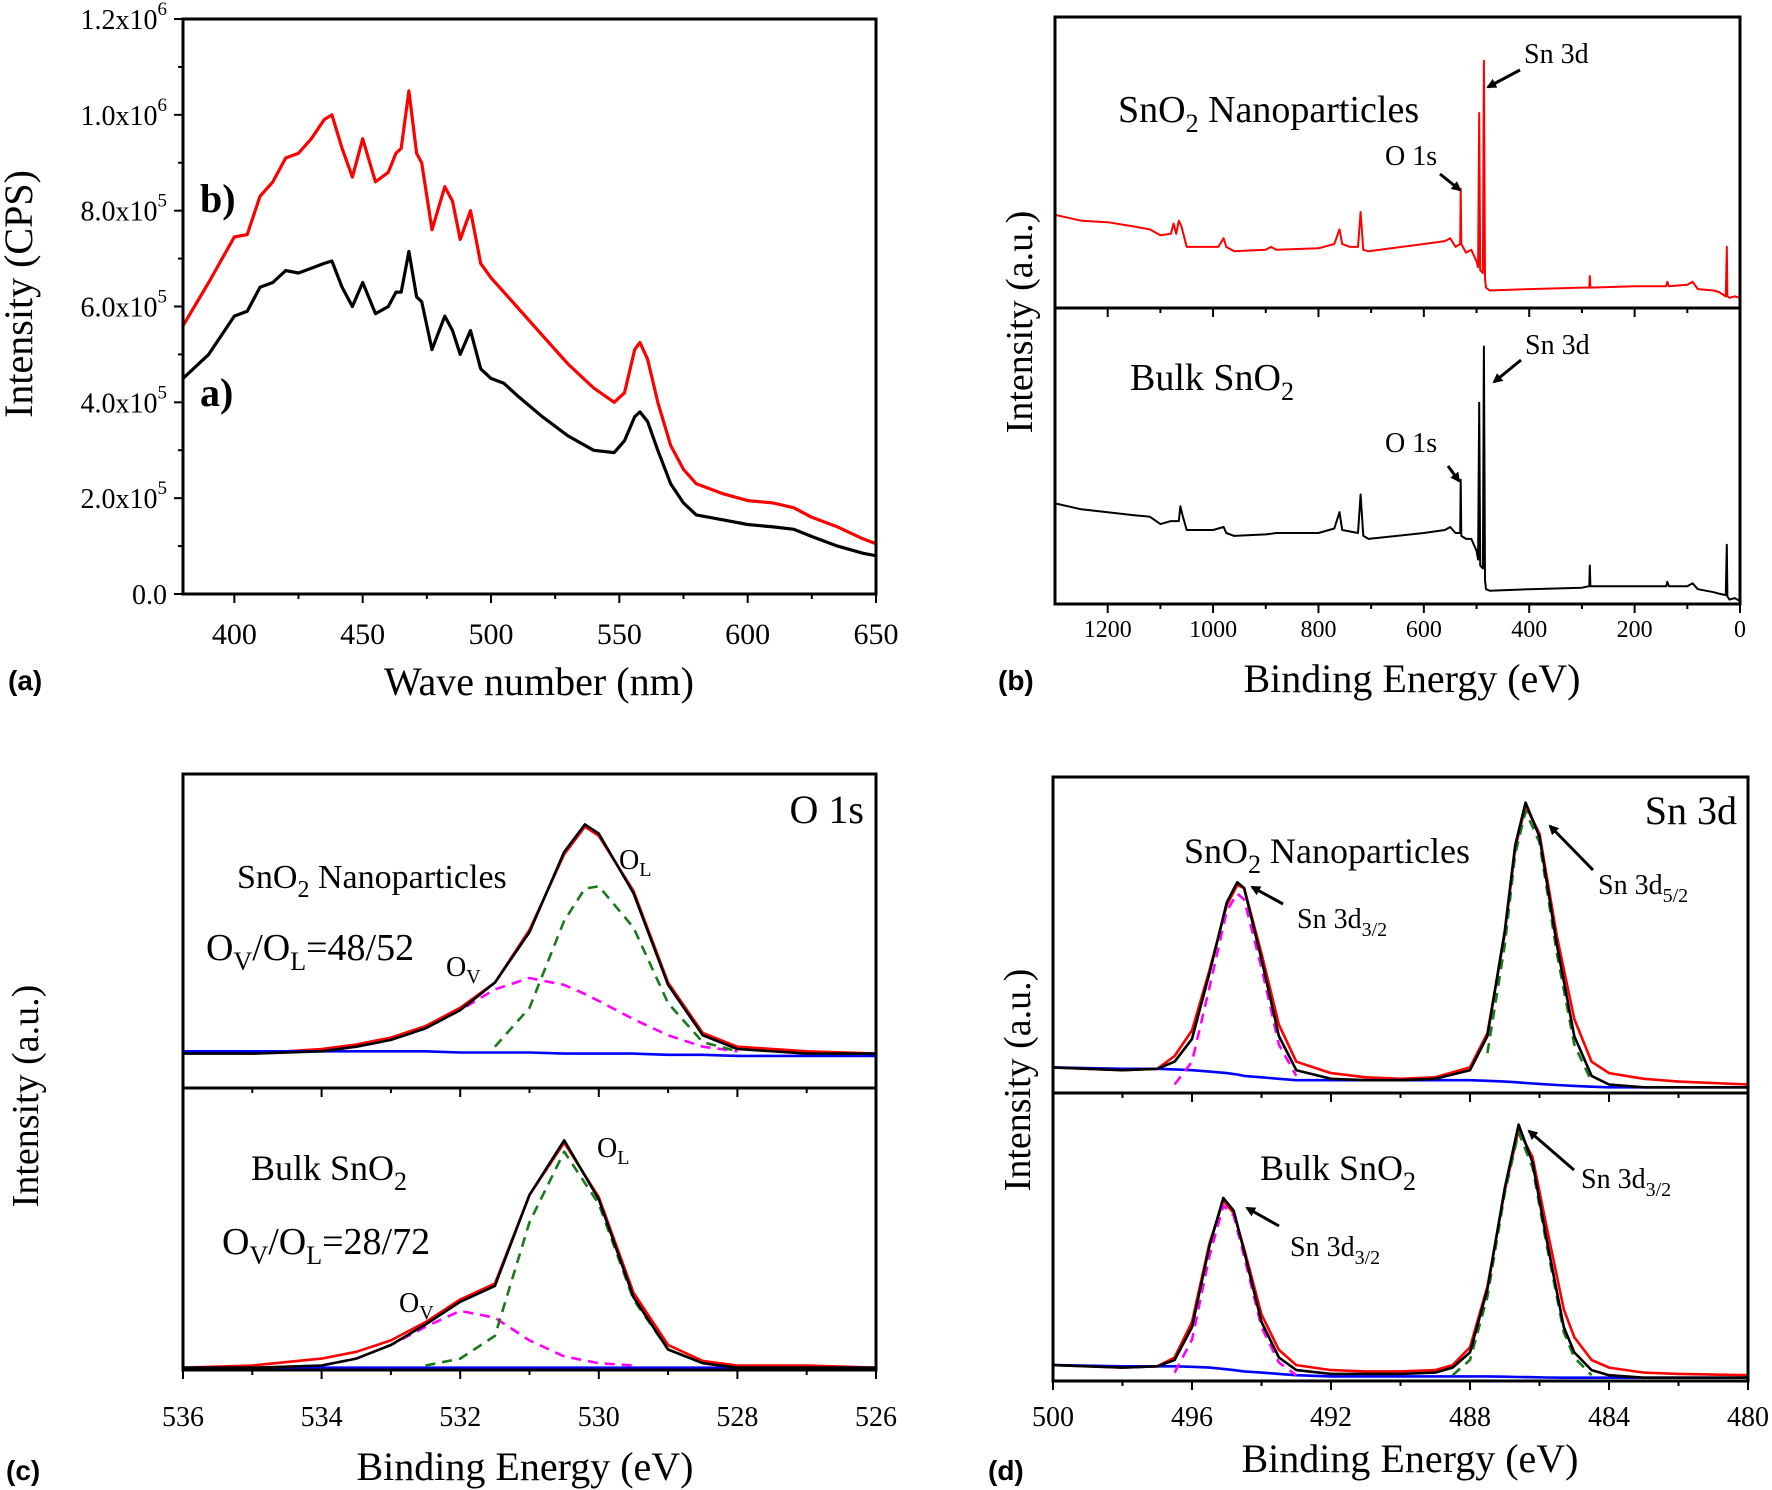  I want to click on peak-label-sn3d: Sn 3d, so click(1556, 54).